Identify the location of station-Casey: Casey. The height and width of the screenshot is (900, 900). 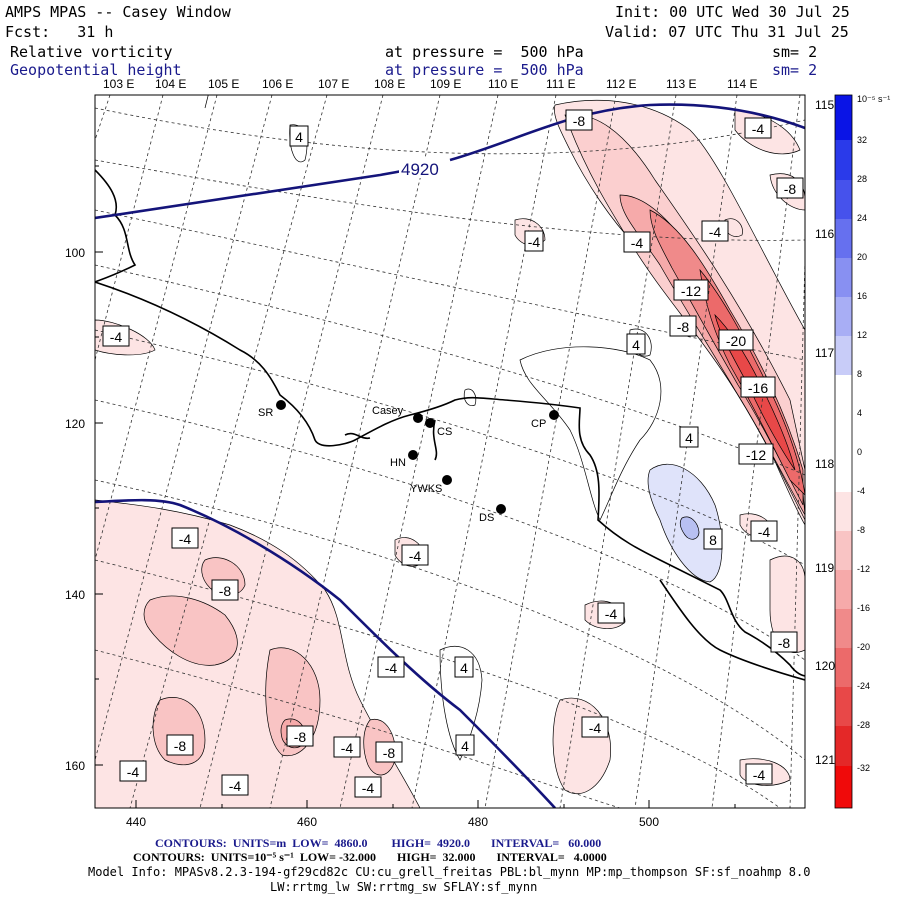
(397, 414).